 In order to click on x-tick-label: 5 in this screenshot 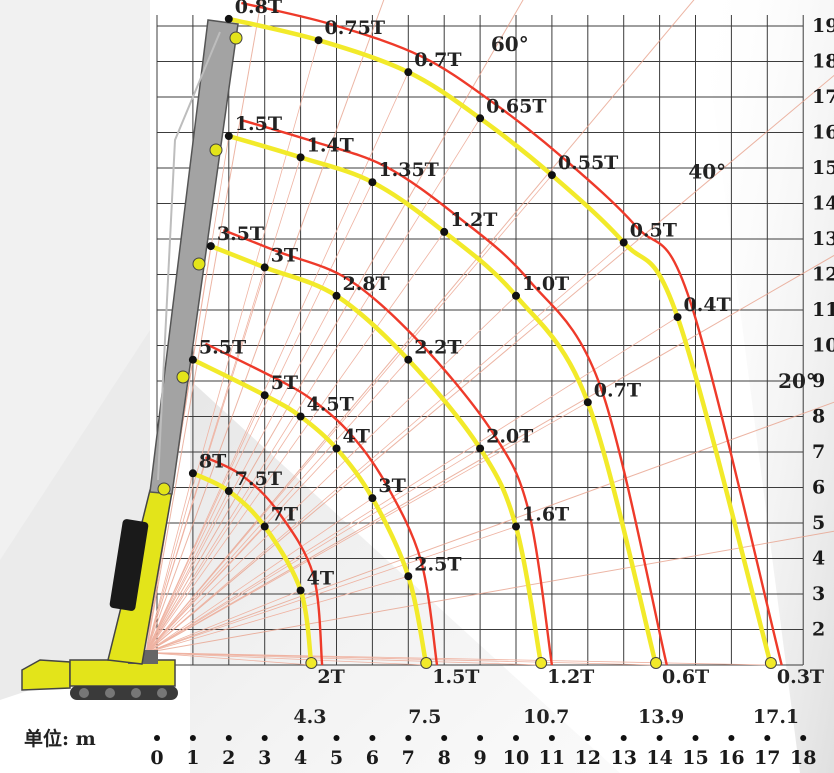, I will do `click(336, 758)`.